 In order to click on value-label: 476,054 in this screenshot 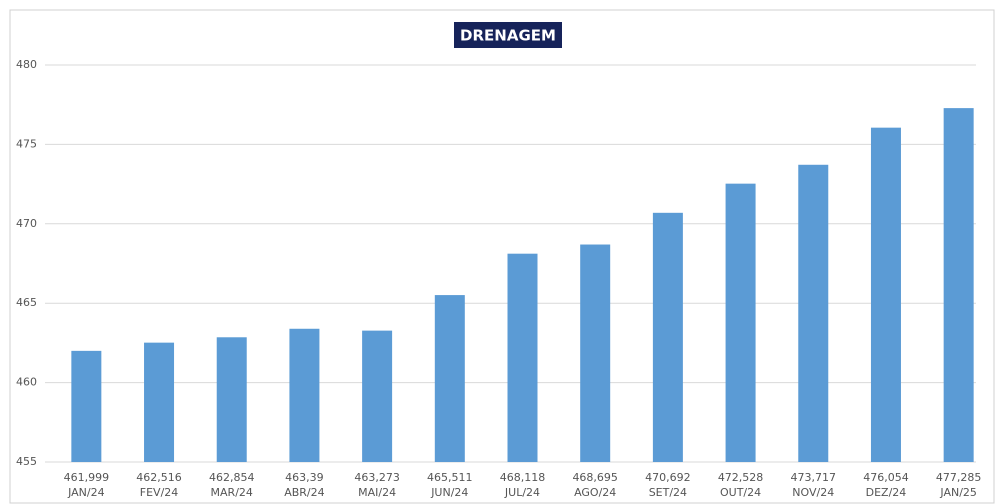, I will do `click(886, 477)`.